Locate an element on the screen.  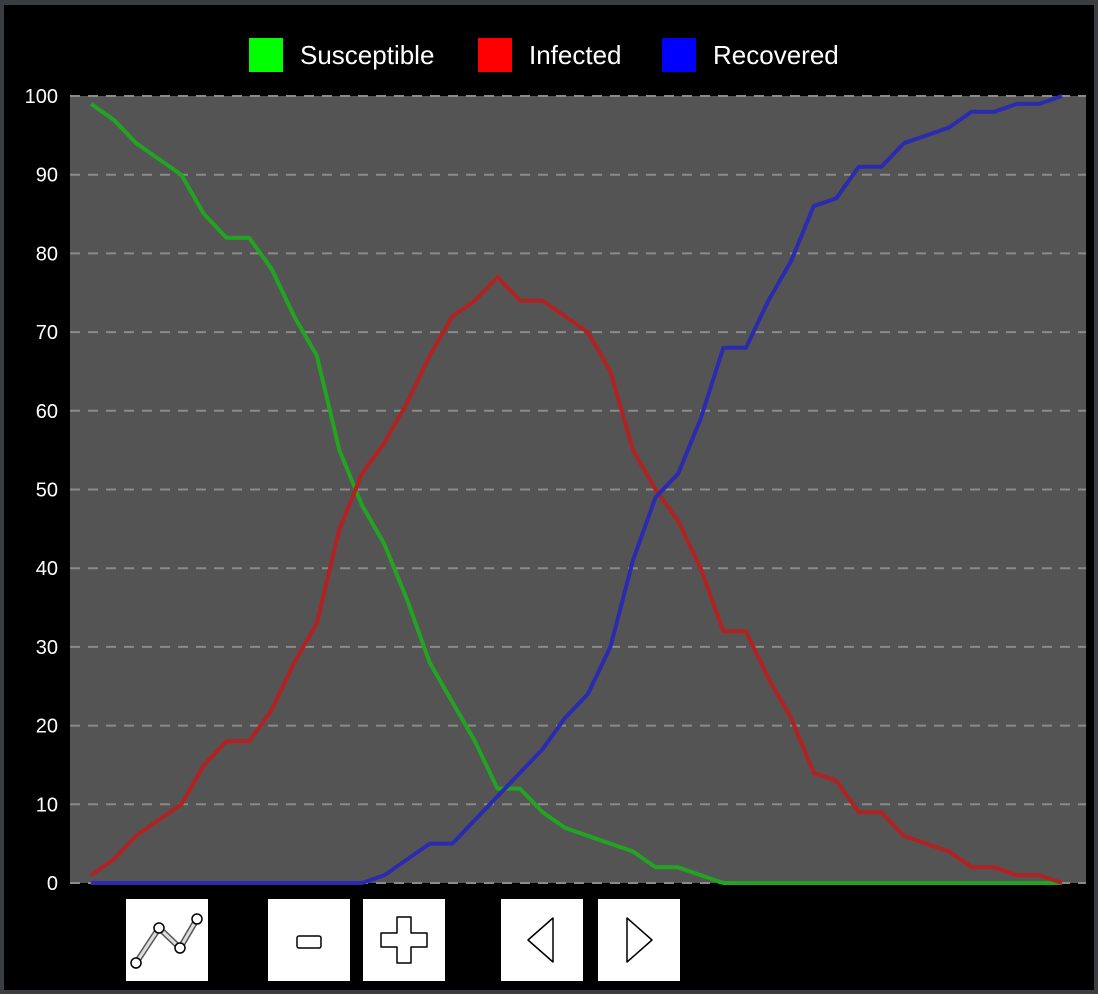
next-button is located at coordinates (639, 940).